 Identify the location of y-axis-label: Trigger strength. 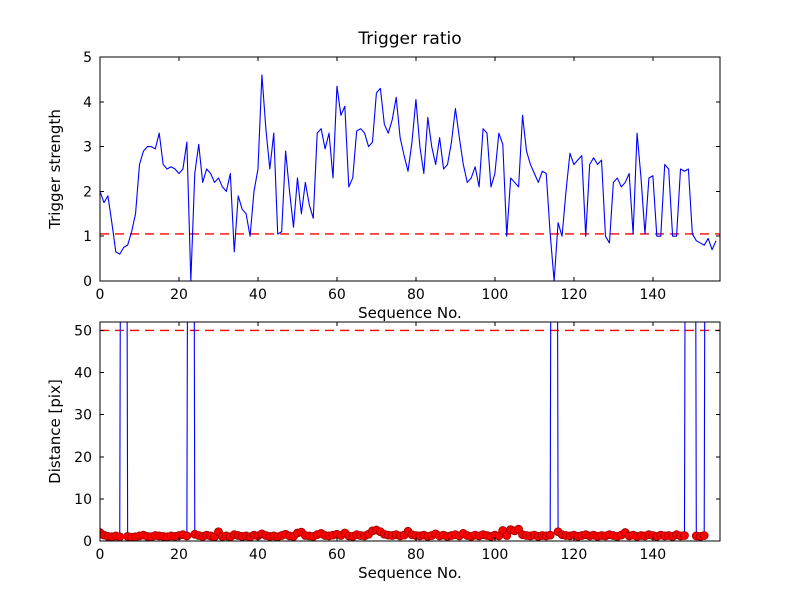
(55, 169).